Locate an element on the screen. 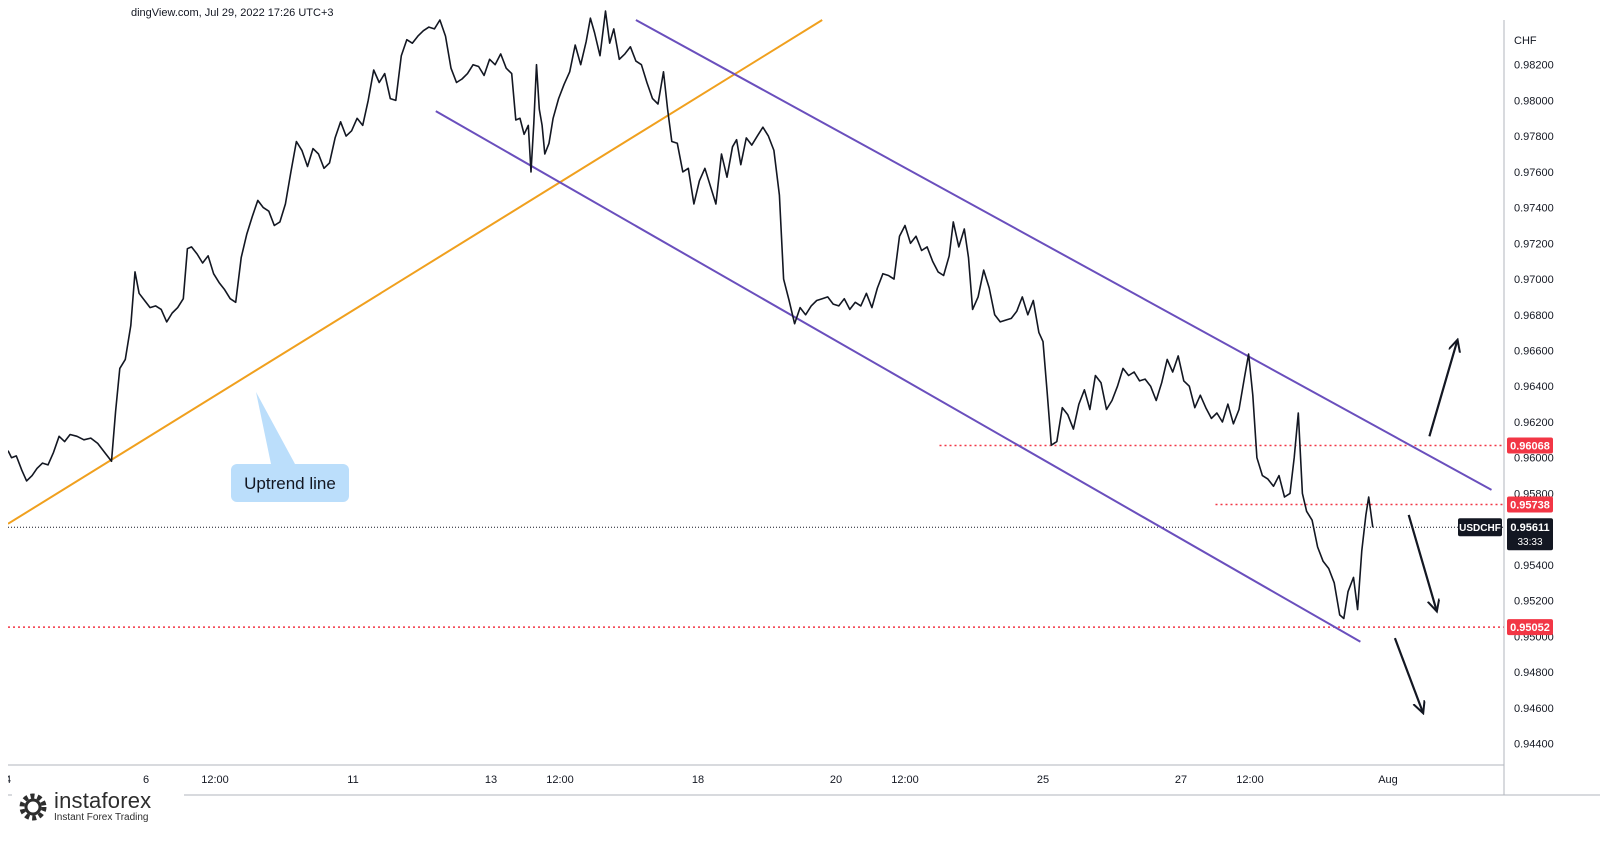 Image resolution: width=1600 pixels, height=845 pixels. y-tick-label: 0.97400 is located at coordinates (1534, 209).